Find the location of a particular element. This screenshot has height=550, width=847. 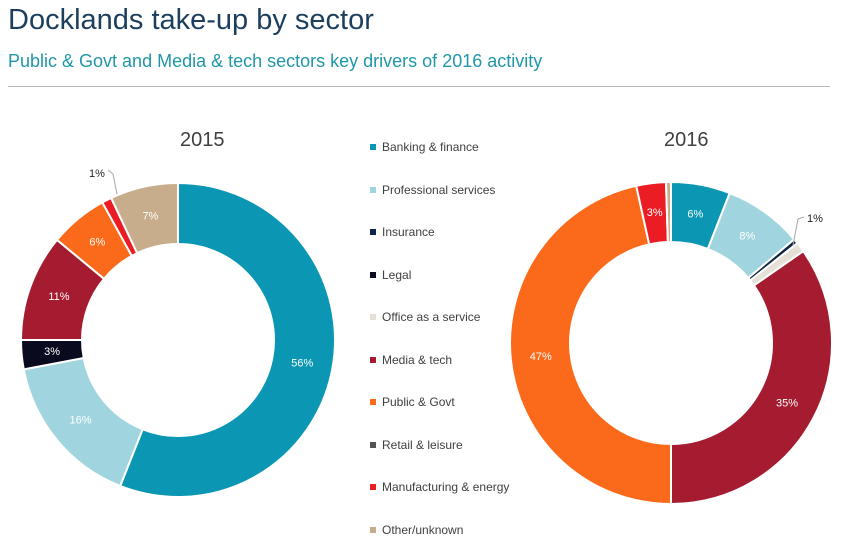

legend-item: Other/unknown is located at coordinates (416, 530).